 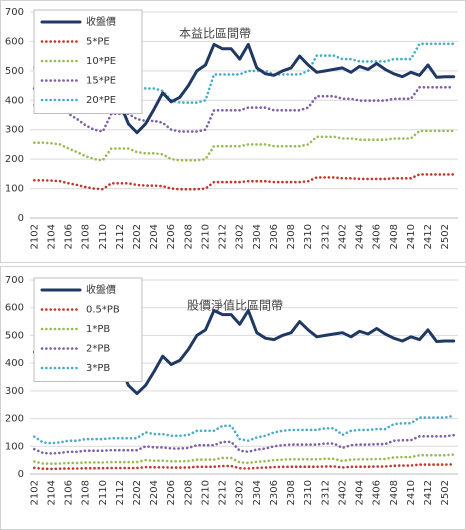 I want to click on legend-label: 0.5*PB, so click(x=103, y=310).